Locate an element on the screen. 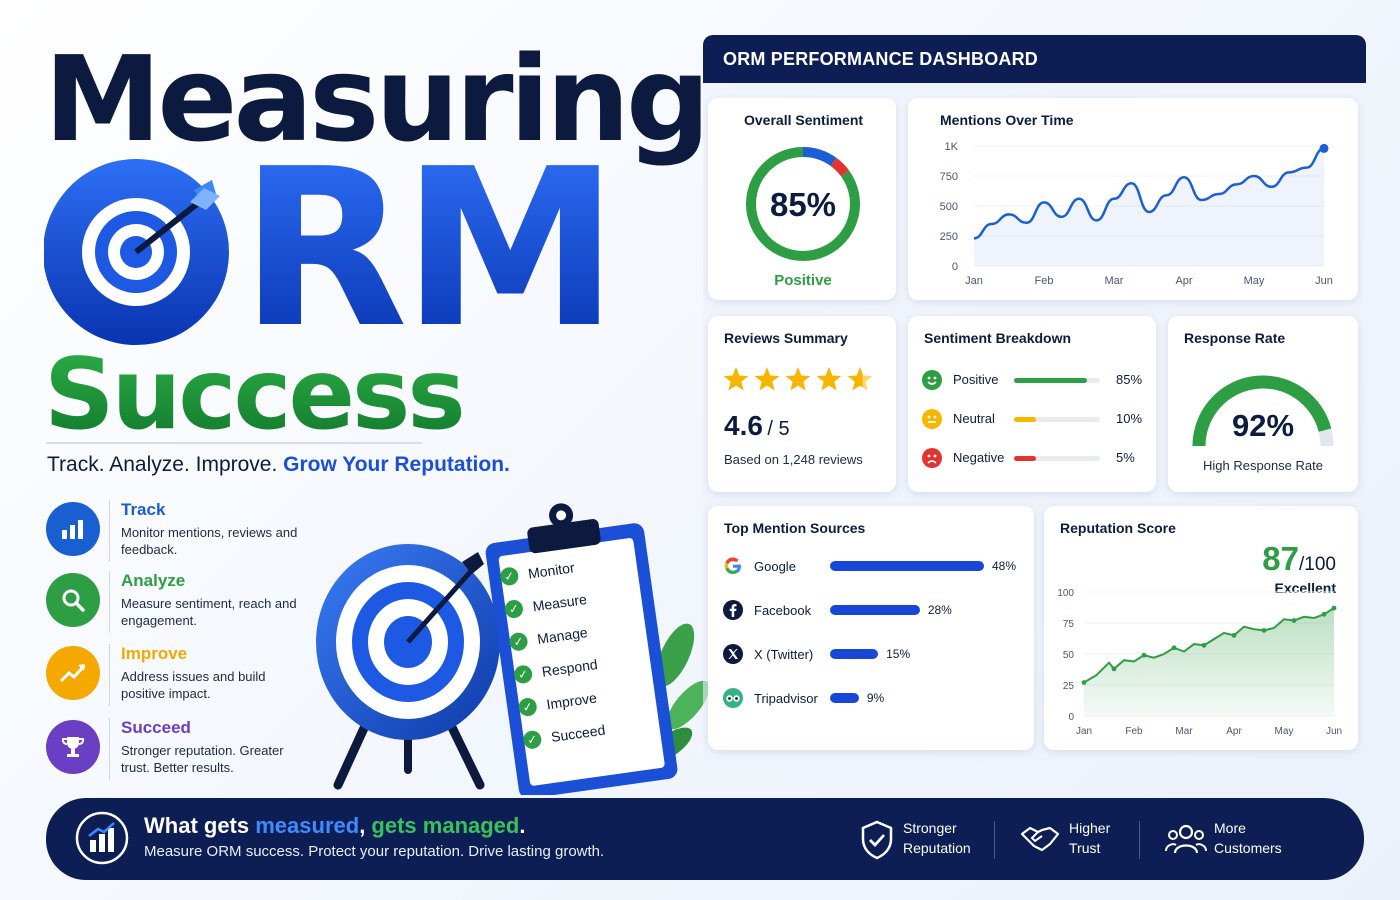  checklist-item: ✓ Succeed is located at coordinates (564, 735).